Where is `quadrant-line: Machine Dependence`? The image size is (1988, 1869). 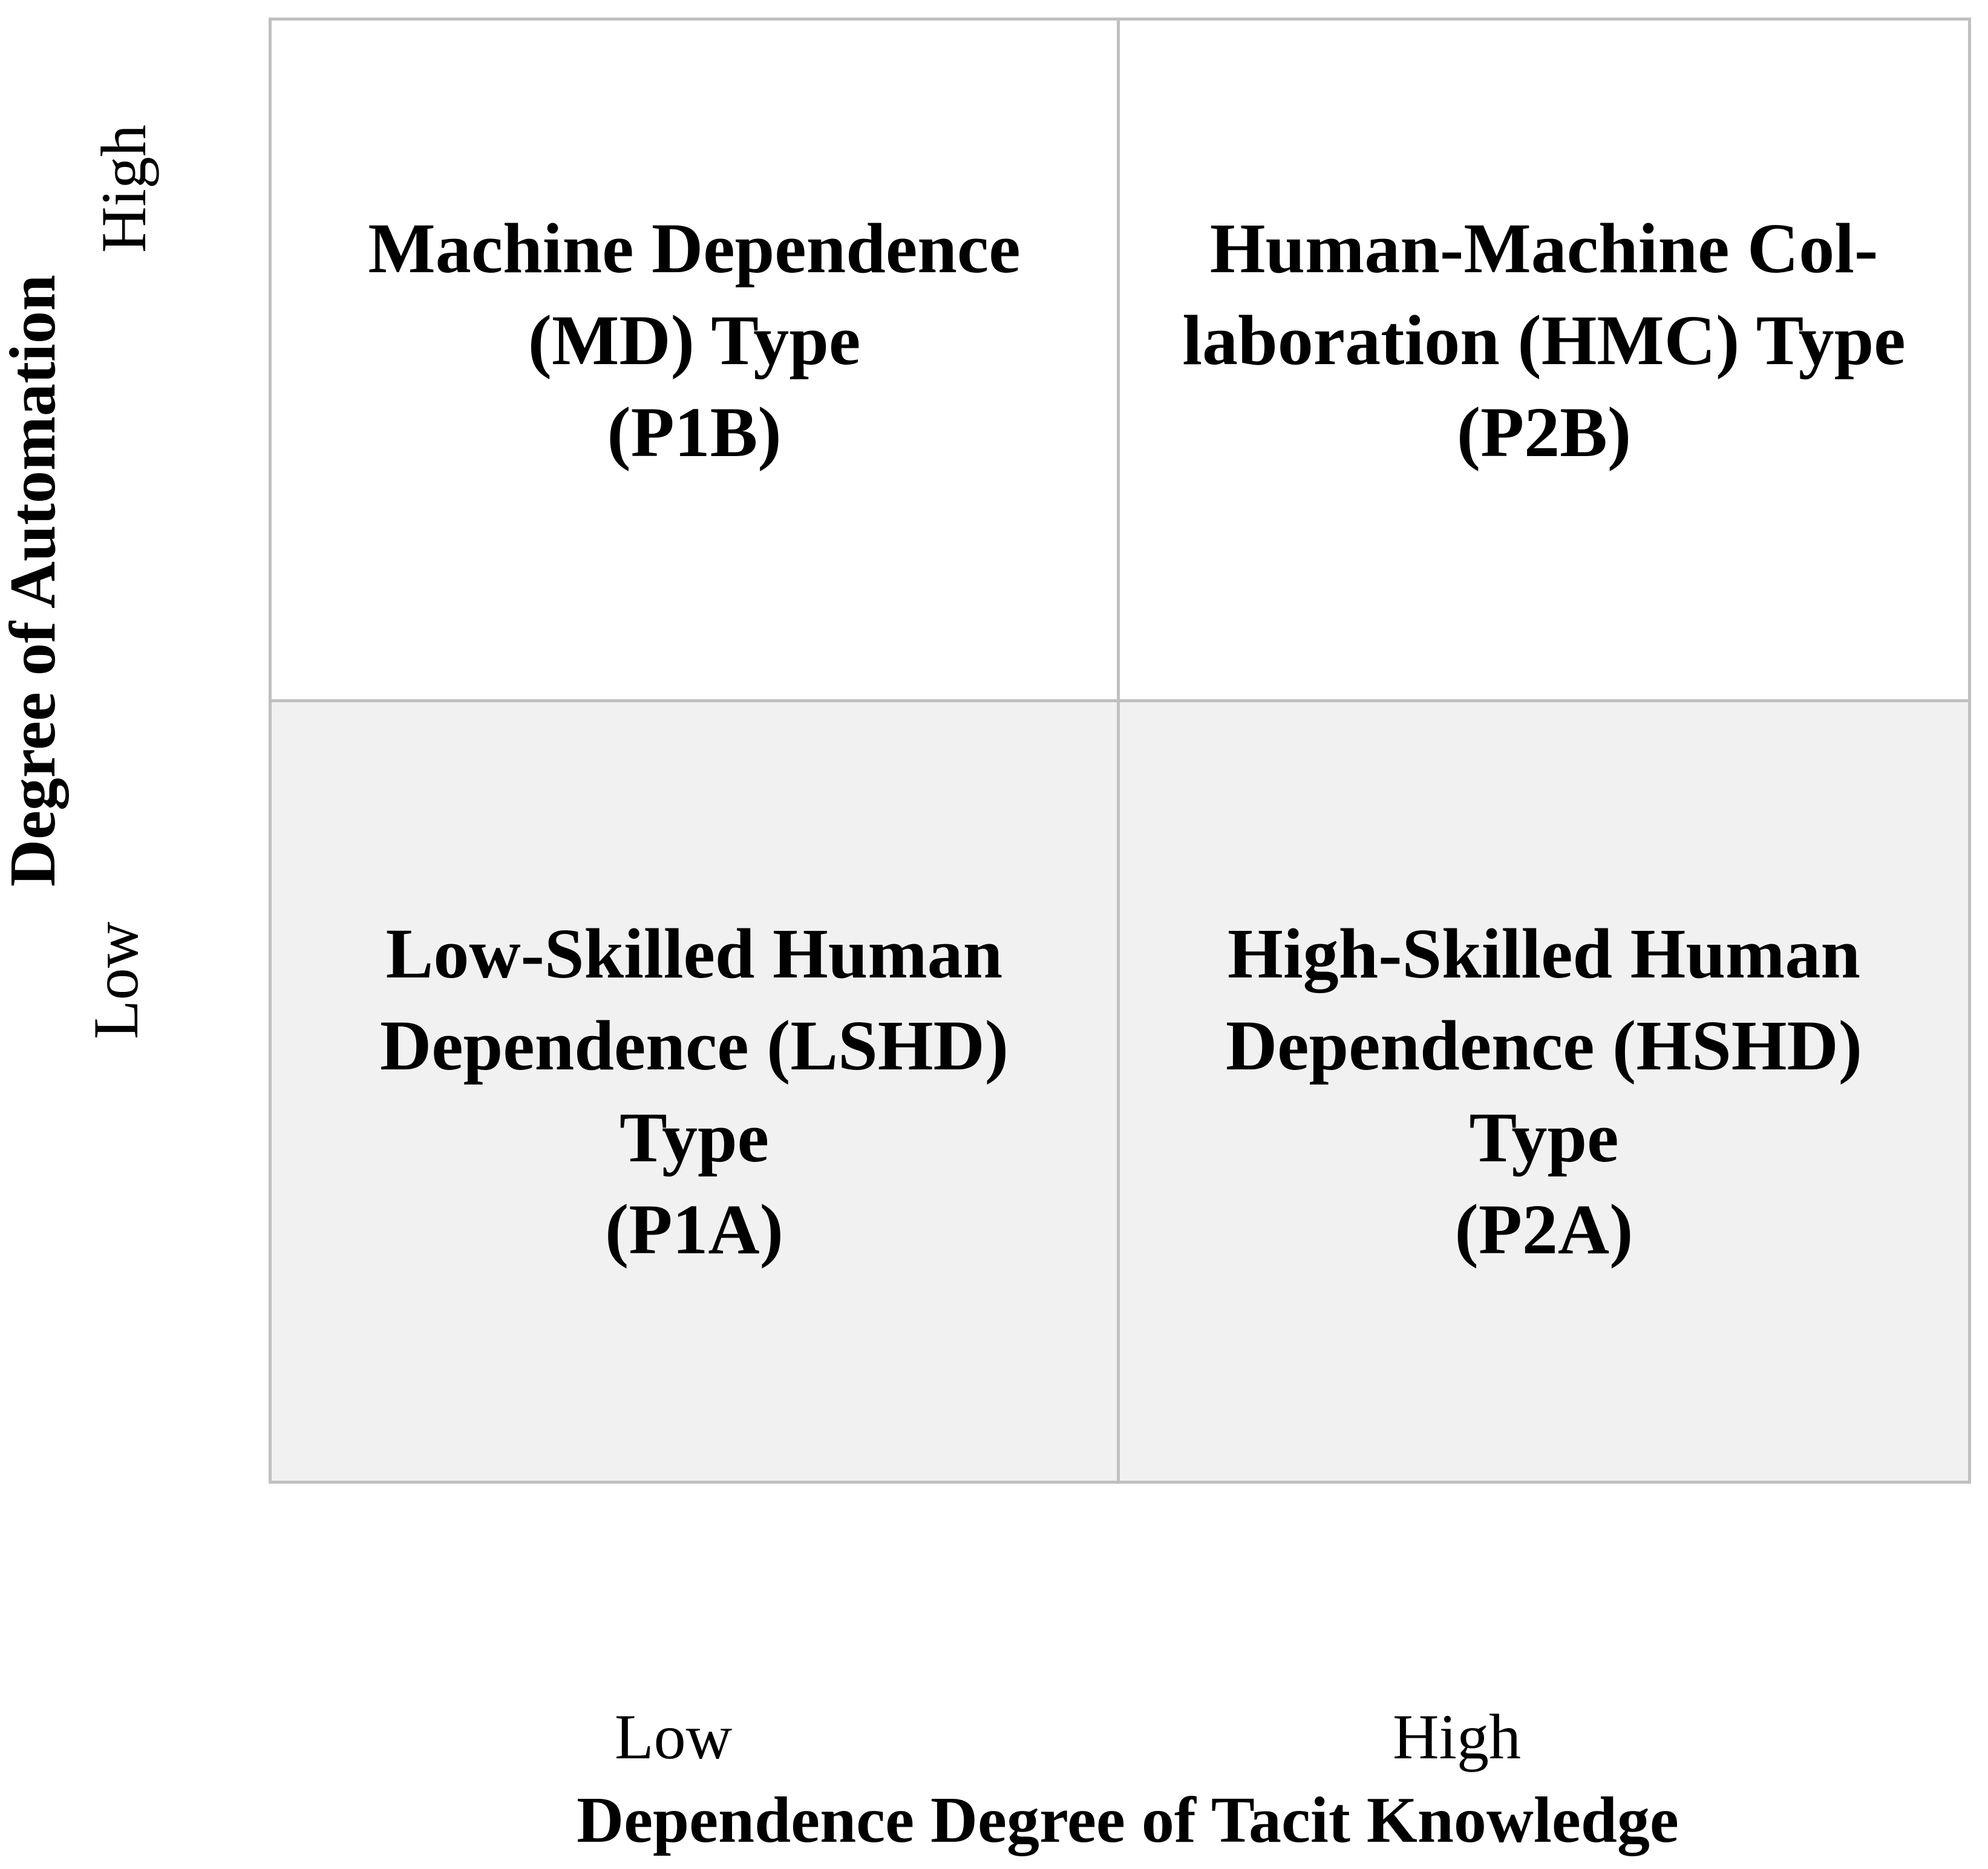
quadrant-line: Machine Dependence is located at coordinates (694, 248).